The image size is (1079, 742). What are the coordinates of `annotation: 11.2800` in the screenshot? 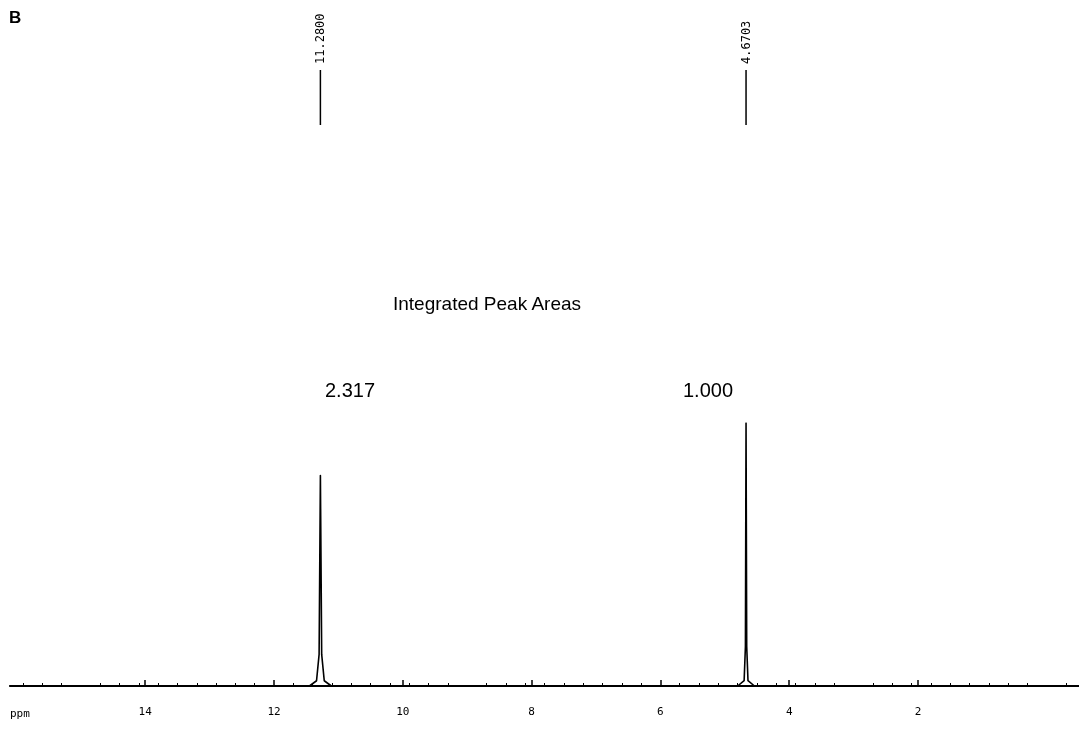 It's located at (320, 38).